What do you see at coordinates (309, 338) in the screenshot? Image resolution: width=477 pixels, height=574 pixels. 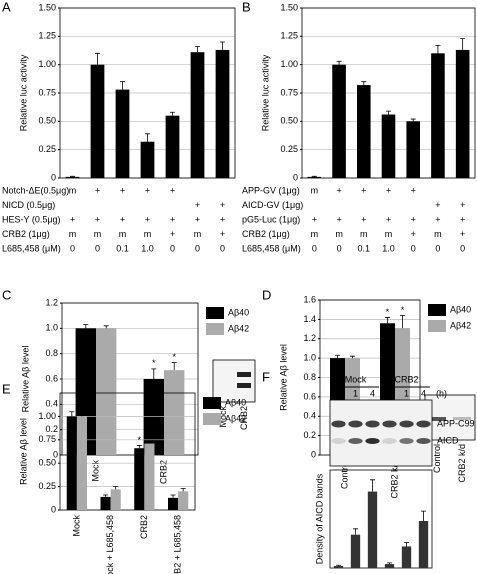 I see `y-tick-label: 1.2` at bounding box center [309, 338].